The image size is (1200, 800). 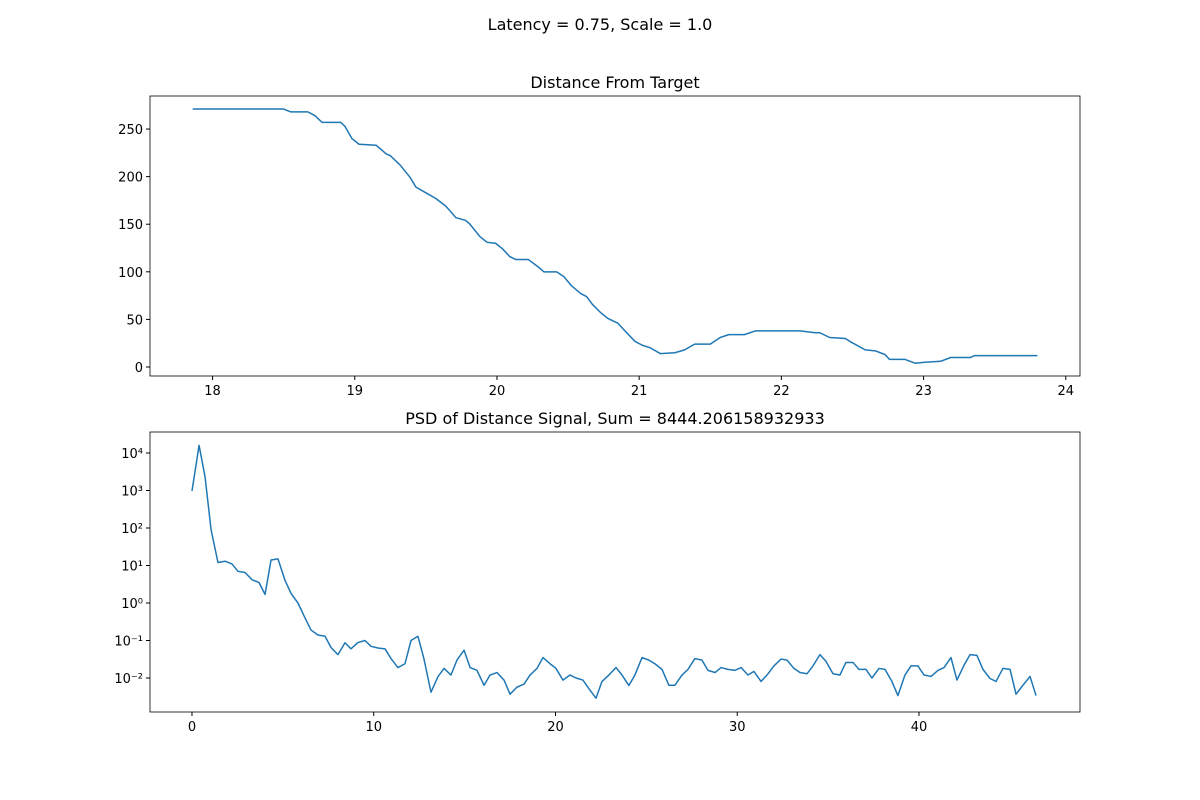 I want to click on figure-title: Latency = 0.75, Scale = 1.0, so click(x=600, y=24).